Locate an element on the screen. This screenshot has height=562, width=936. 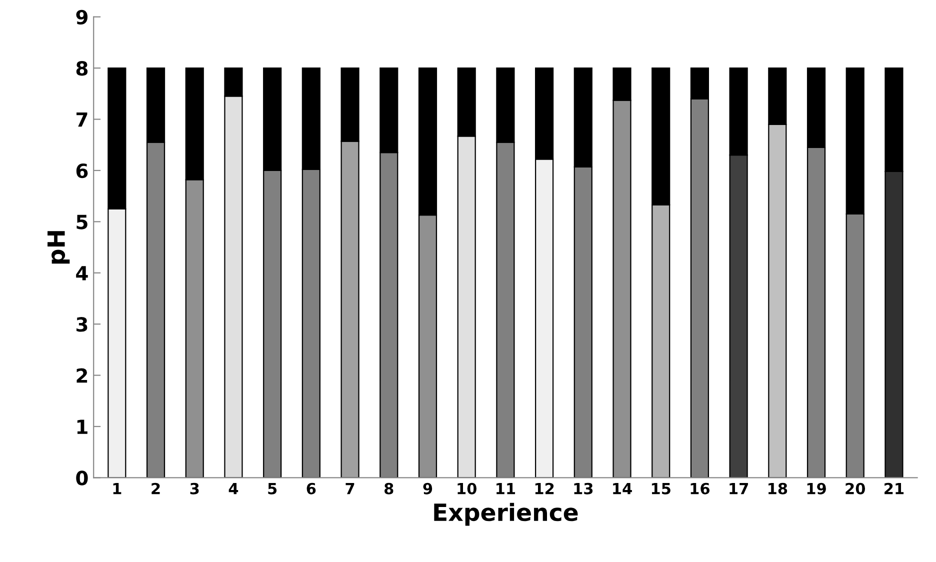
x-tick-label: 20 is located at coordinates (856, 488).